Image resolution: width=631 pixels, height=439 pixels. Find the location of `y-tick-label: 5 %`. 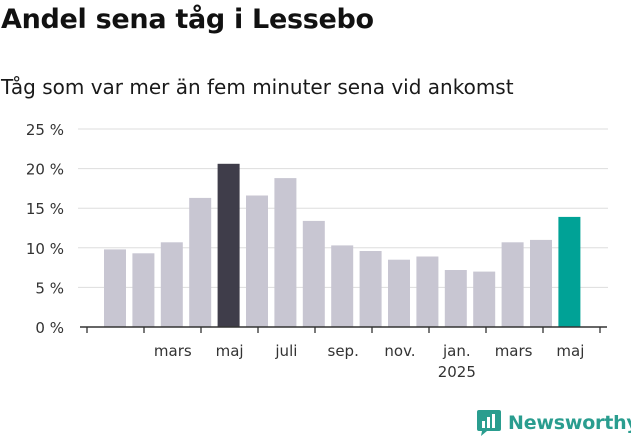

y-tick-label: 5 % is located at coordinates (49, 288).